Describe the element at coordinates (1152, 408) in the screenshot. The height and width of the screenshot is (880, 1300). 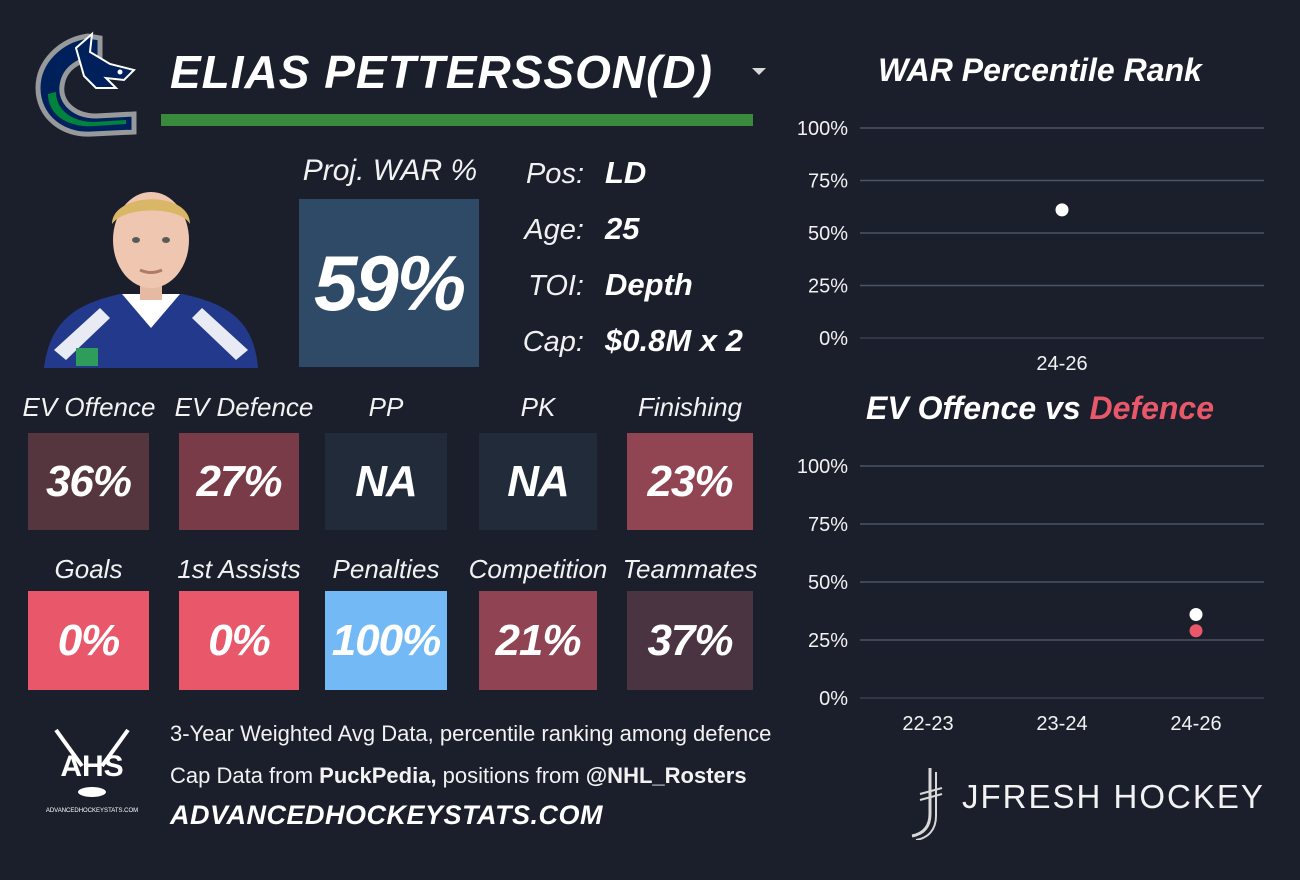
I see `ev-chart-title-part2: Defence` at that location.